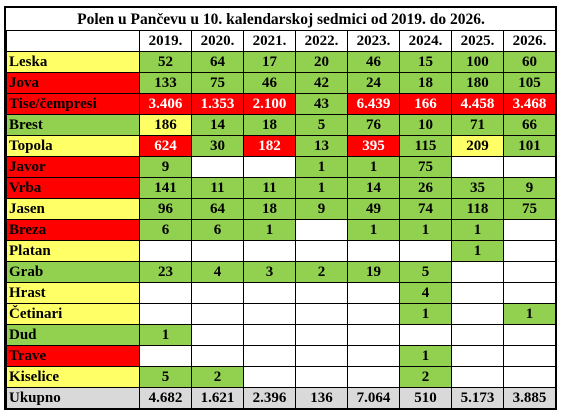 This screenshot has height=416, width=562. What do you see at coordinates (165, 188) in the screenshot?
I see `pollen-value: 141` at bounding box center [165, 188].